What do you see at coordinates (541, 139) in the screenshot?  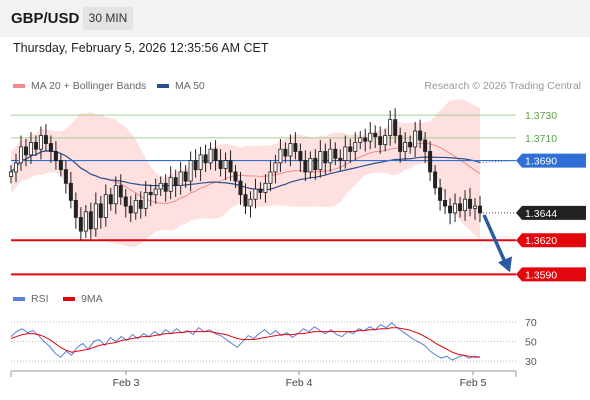 I see `level-label-1: 1.3710` at bounding box center [541, 139].